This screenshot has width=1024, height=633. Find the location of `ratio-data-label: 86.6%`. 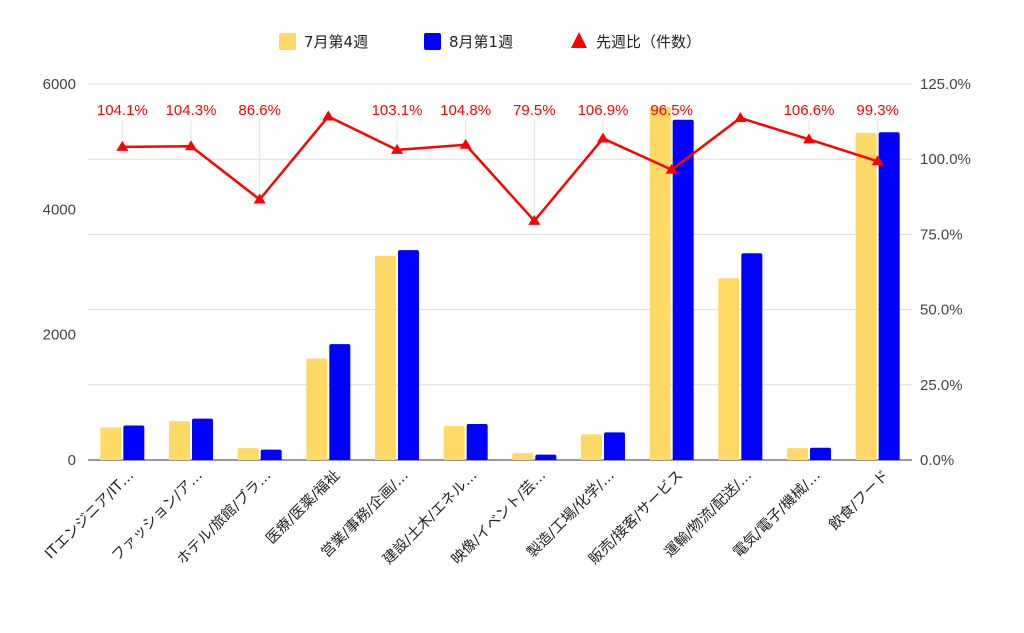

ratio-data-label: 86.6% is located at coordinates (259, 110).